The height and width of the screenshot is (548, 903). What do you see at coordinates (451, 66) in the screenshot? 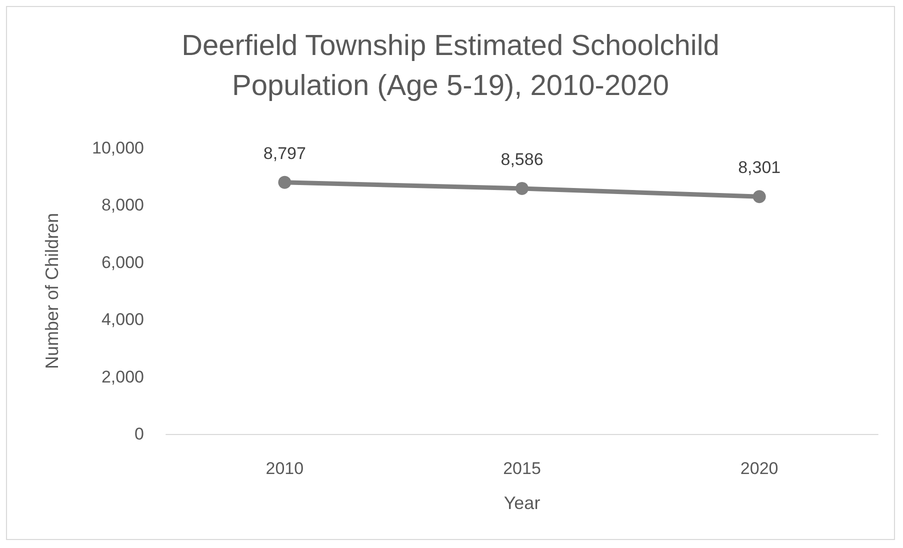
I see `chart-title: Deerfield Township Estimated Schoolchild Population (Age 5-19), 2010-2020` at bounding box center [451, 66].